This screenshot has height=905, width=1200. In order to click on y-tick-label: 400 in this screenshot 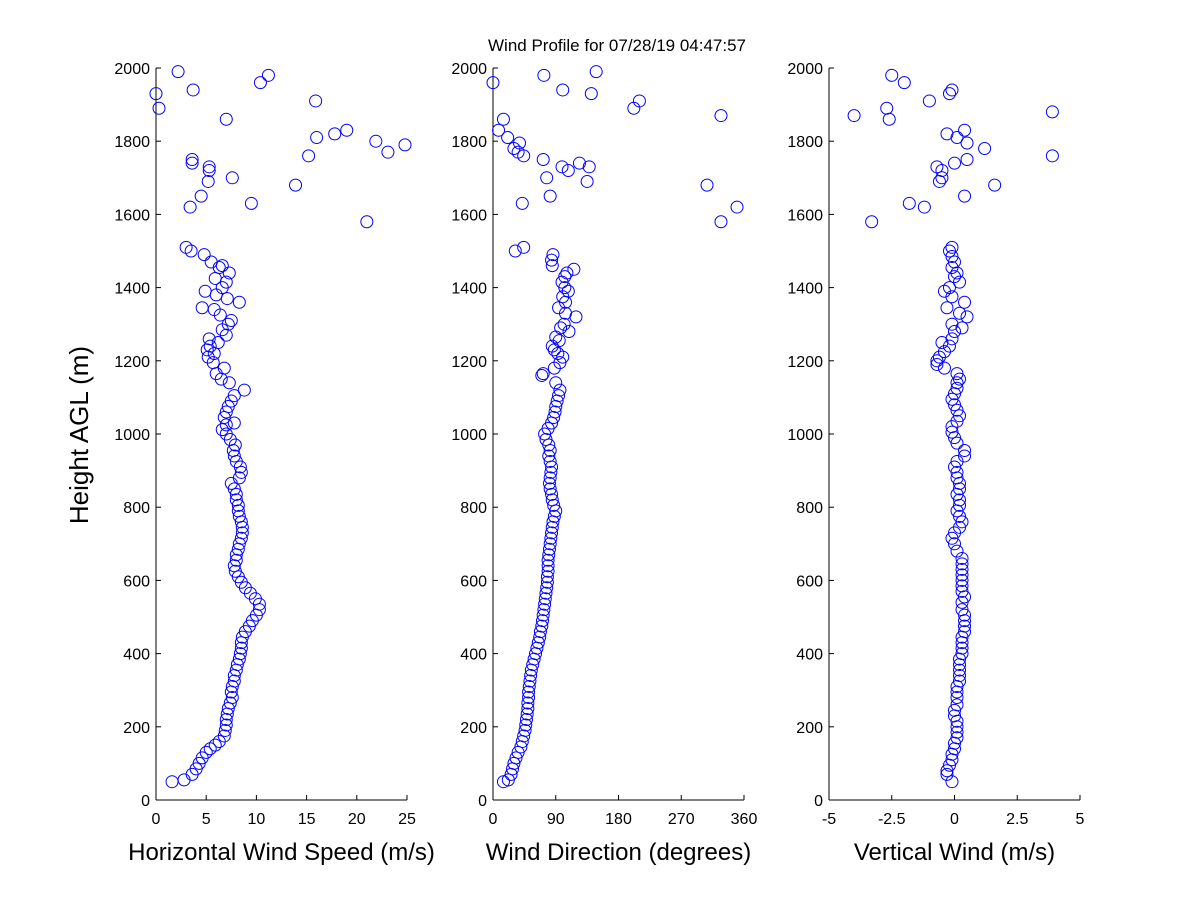, I will do `click(809, 655)`.